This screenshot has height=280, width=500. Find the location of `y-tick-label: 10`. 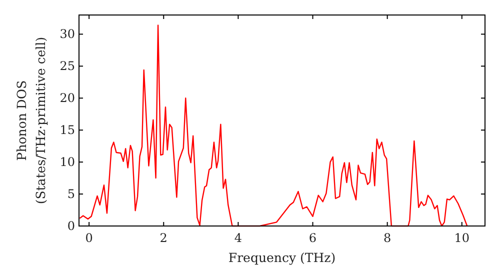

y-tick-label: 10 is located at coordinates (67, 162).